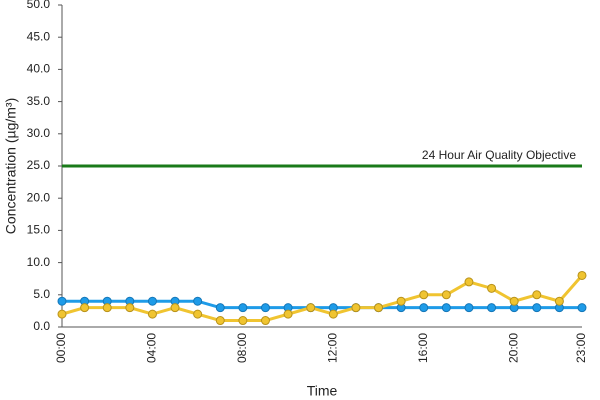 The height and width of the screenshot is (400, 600). Describe the element at coordinates (423, 348) in the screenshot. I see `x-tick-label: 16:00` at that location.